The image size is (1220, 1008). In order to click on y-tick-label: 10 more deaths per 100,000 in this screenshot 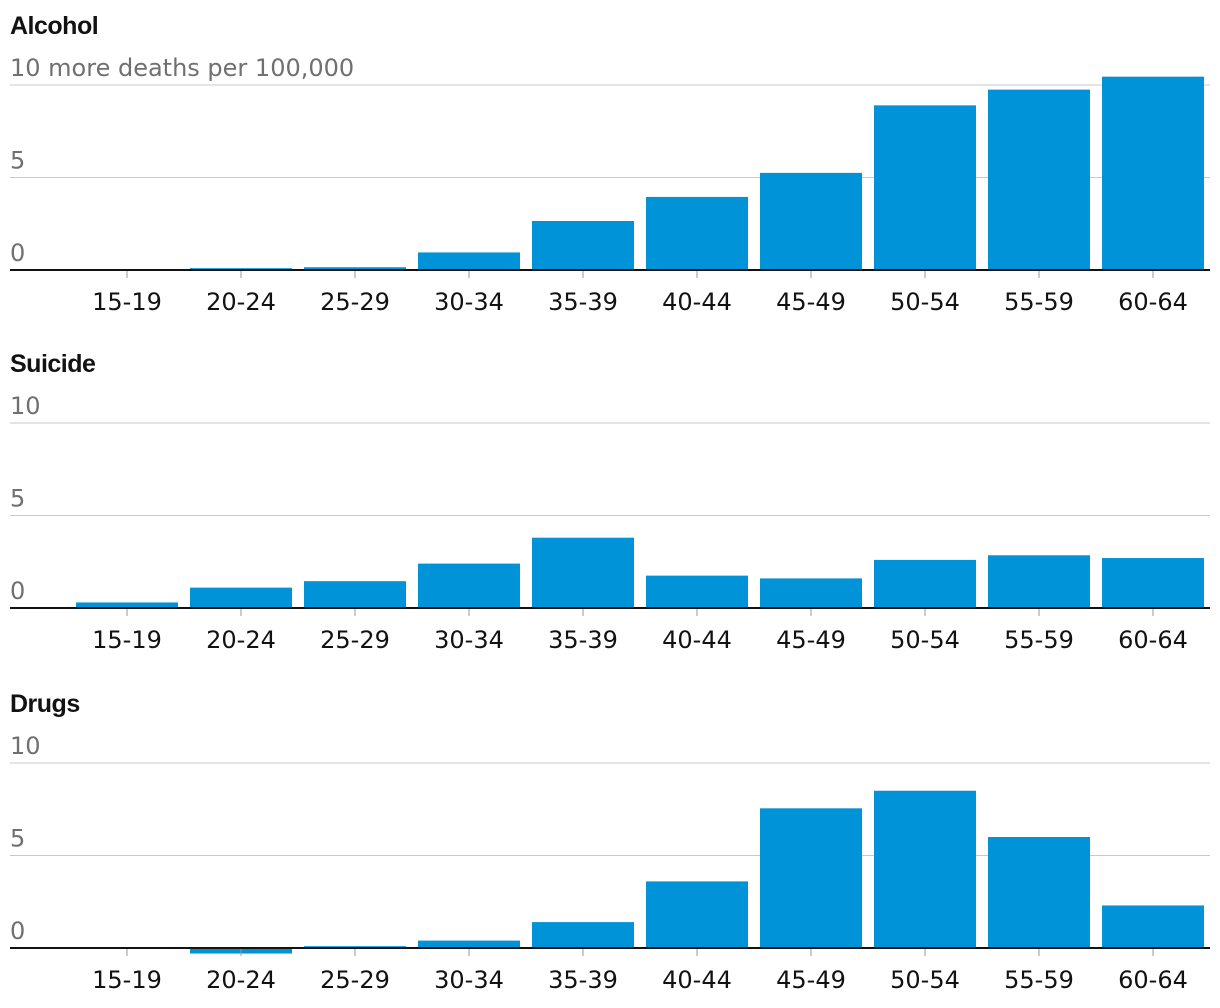, I will do `click(182, 68)`.